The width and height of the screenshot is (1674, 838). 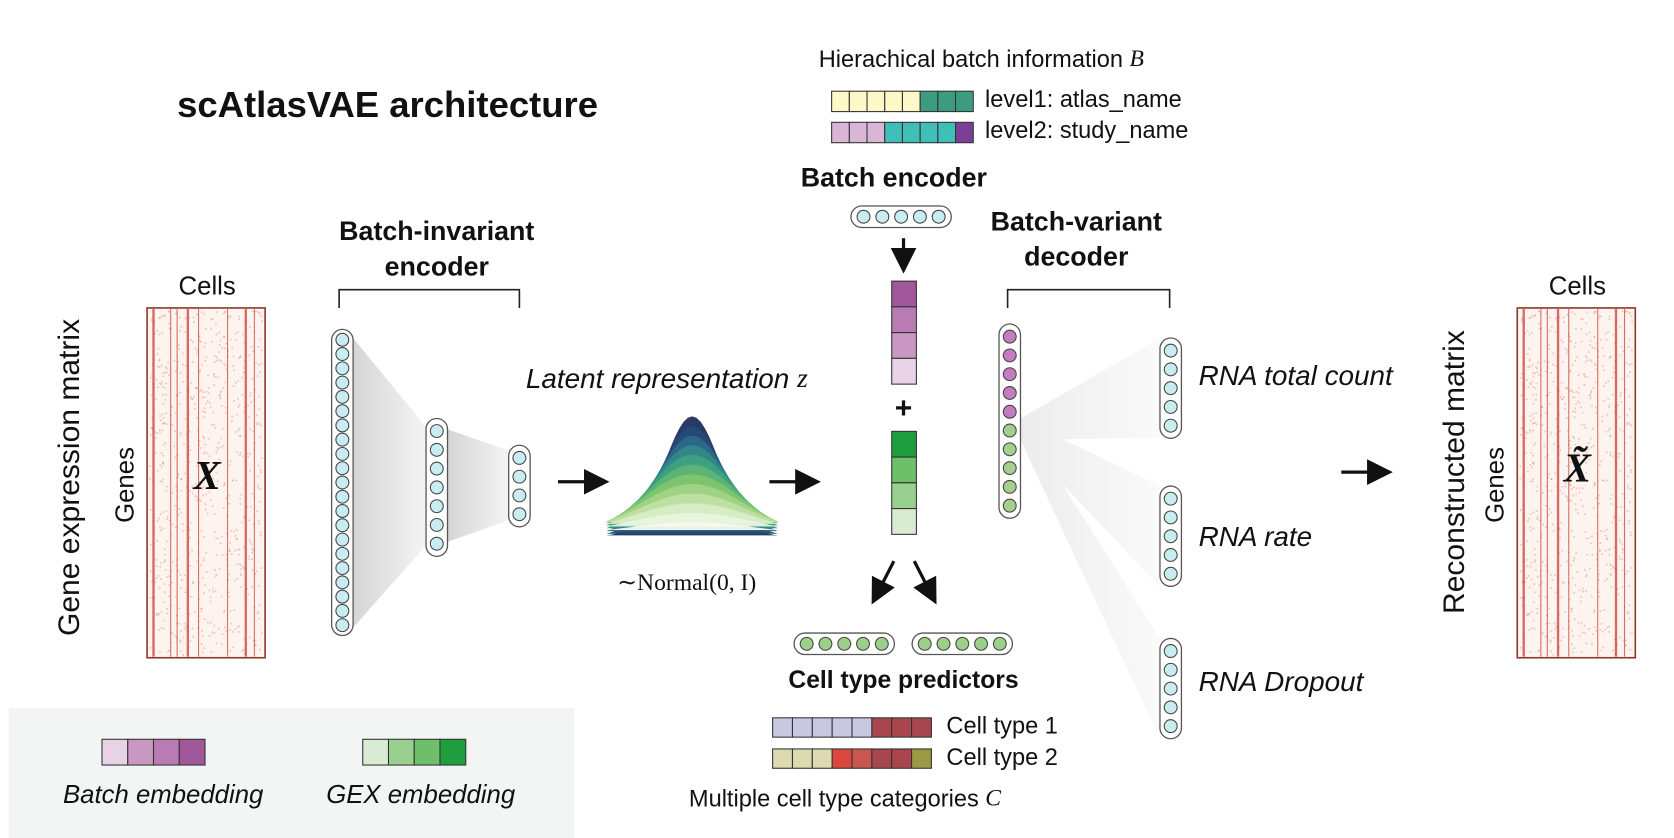 What do you see at coordinates (387, 104) in the screenshot?
I see `title: scAtlasVAE architecture` at bounding box center [387, 104].